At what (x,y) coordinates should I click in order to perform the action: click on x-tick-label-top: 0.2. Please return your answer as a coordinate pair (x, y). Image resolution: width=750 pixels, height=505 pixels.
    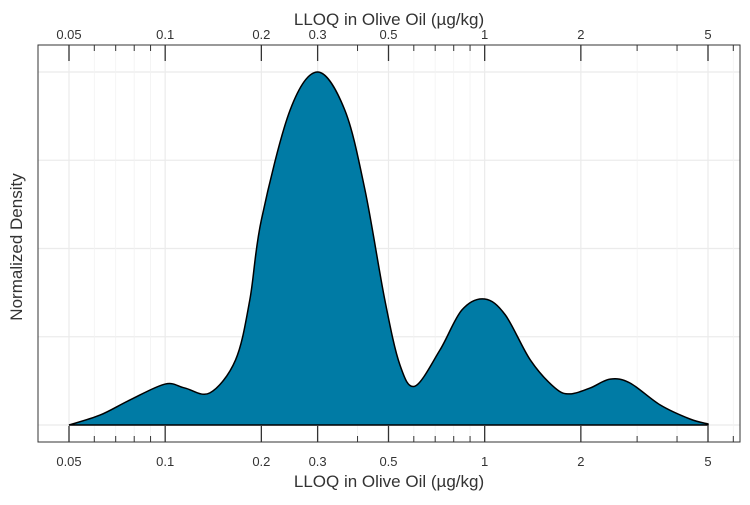
    Looking at the image, I should click on (261, 34).